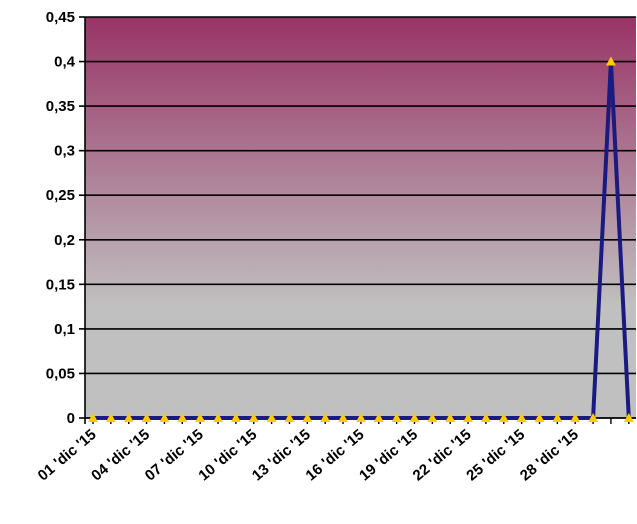 The image size is (637, 524). What do you see at coordinates (60, 17) in the screenshot?
I see `y-tick-label: 0,45` at bounding box center [60, 17].